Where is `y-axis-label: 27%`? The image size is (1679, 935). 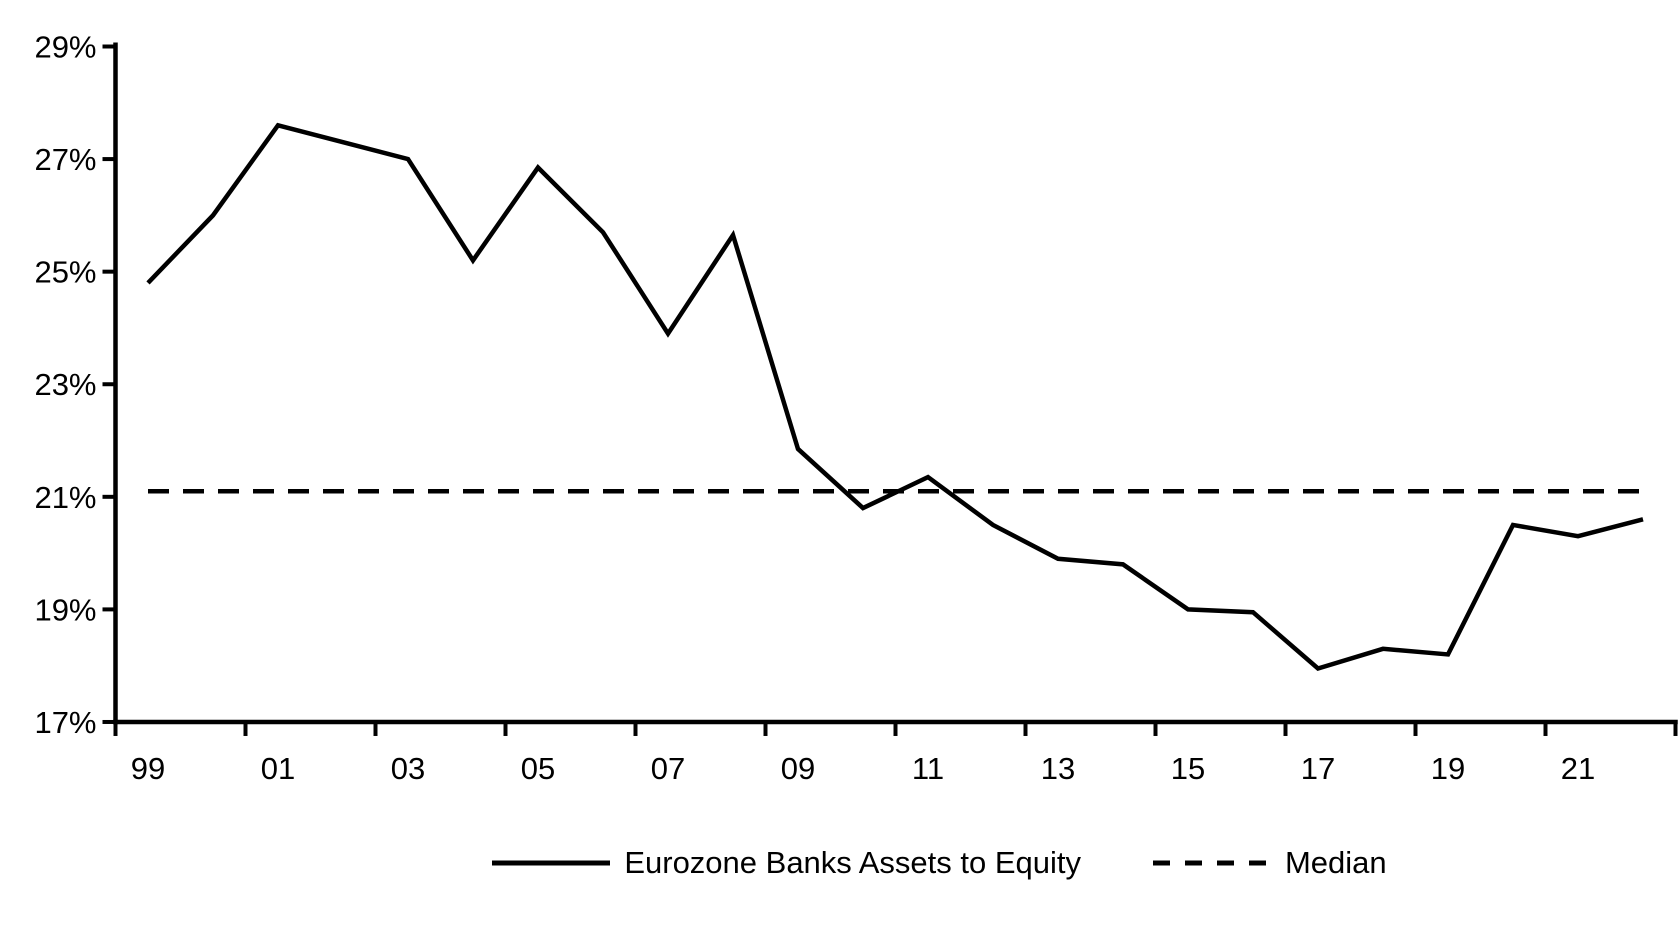
y-axis-label: 27% is located at coordinates (65, 159).